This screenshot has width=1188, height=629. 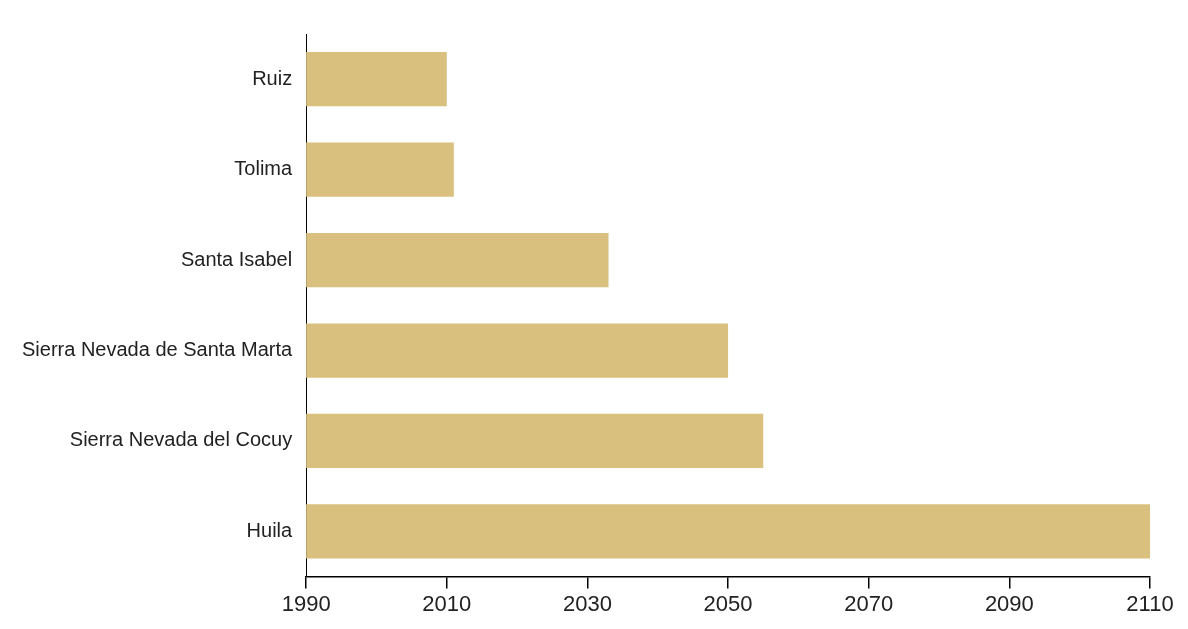 I want to click on x-tick-label: 2050, so click(x=728, y=603).